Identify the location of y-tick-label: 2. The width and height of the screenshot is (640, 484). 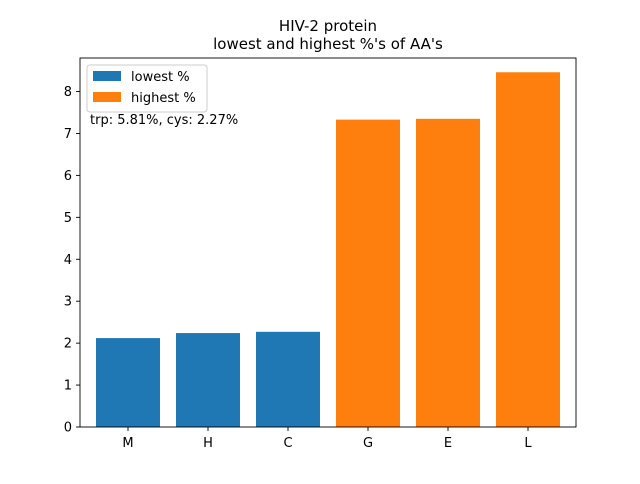
(68, 344).